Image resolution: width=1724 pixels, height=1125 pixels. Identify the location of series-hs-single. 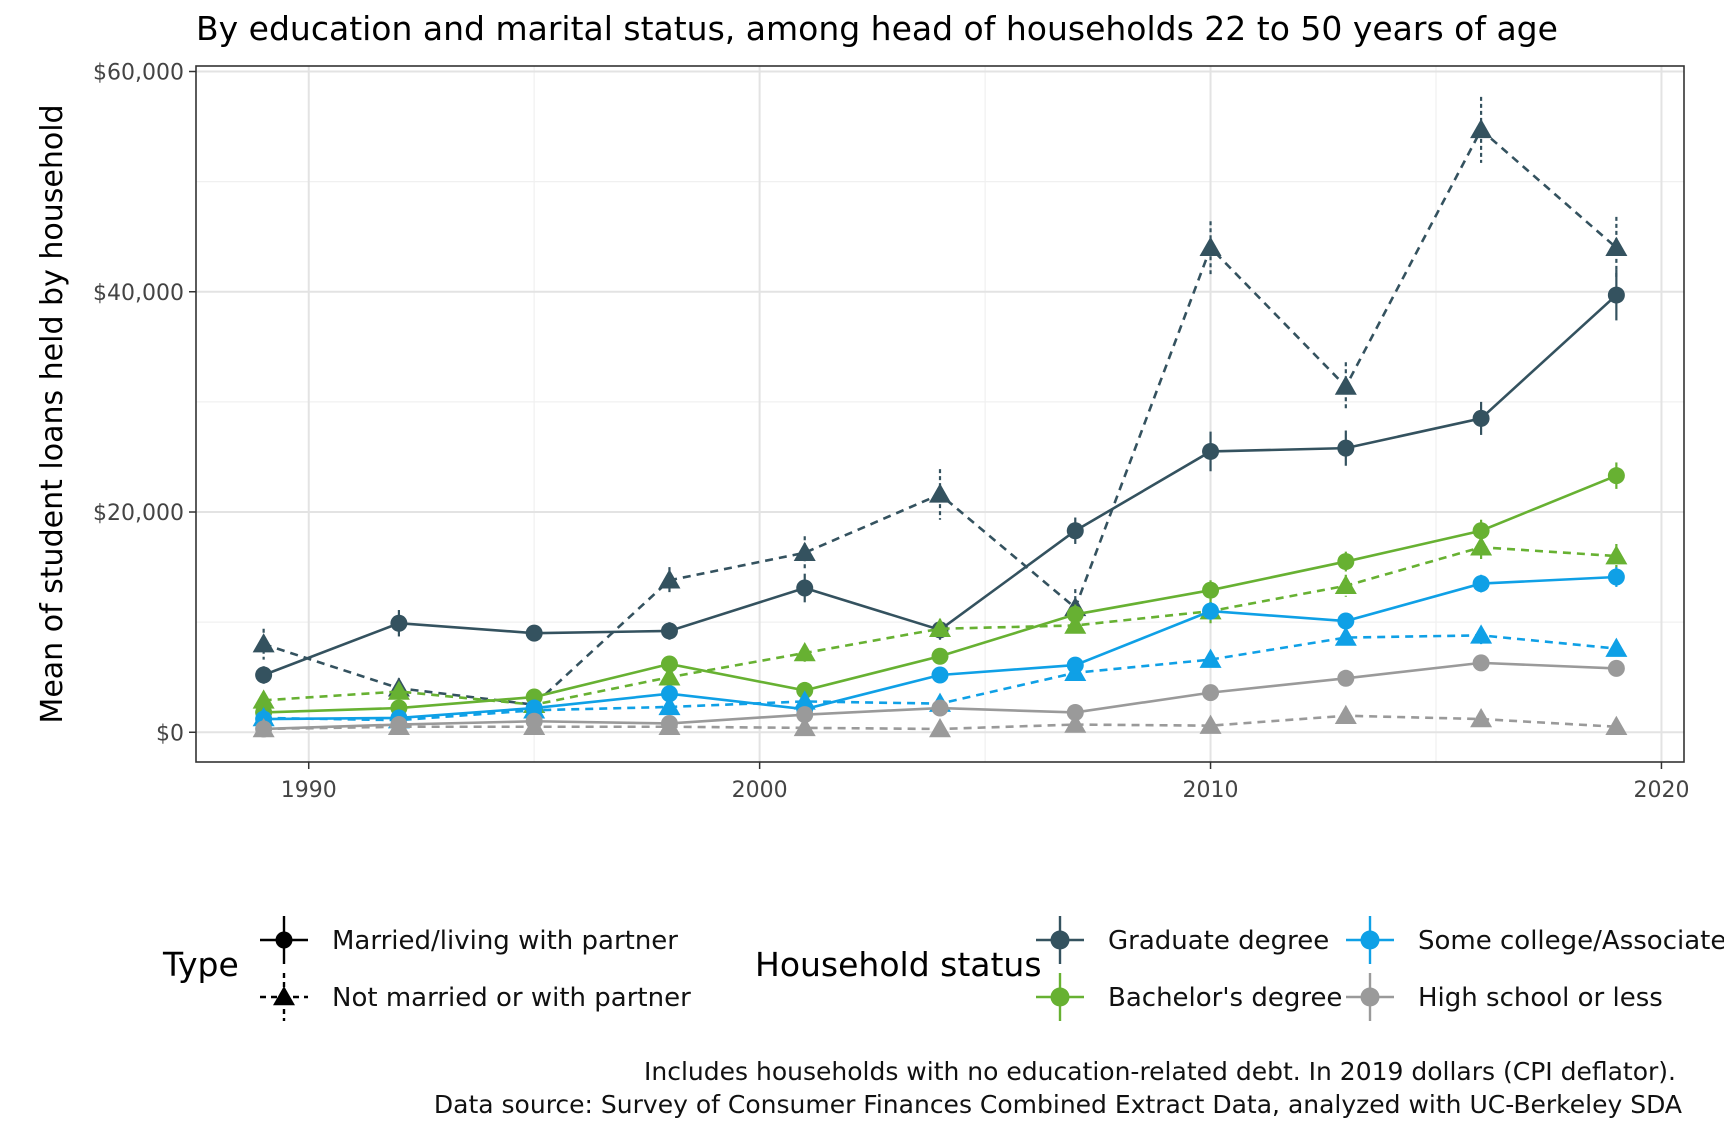
(940, 721).